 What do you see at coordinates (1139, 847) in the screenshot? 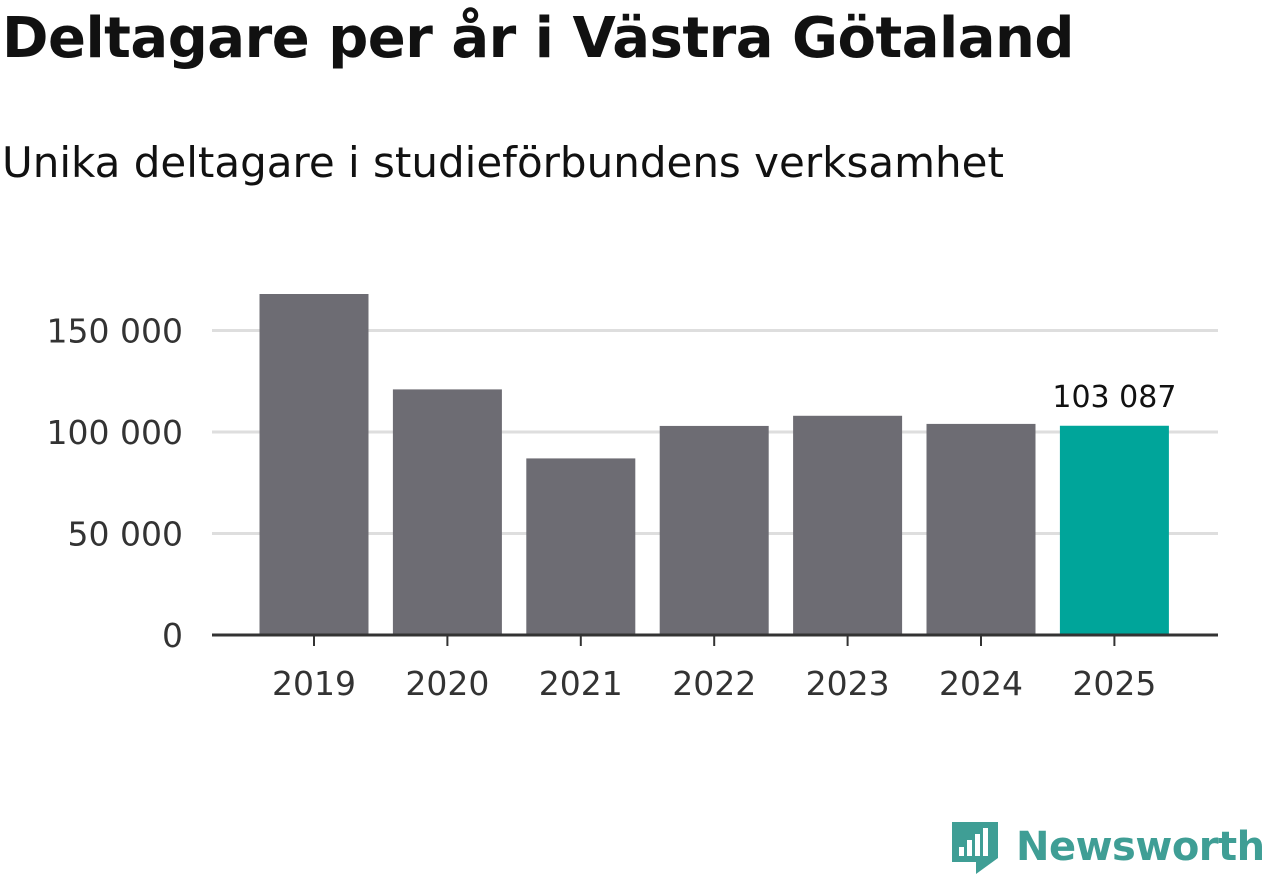
I see `newsworthy-wordmark: Newsworthy` at bounding box center [1139, 847].